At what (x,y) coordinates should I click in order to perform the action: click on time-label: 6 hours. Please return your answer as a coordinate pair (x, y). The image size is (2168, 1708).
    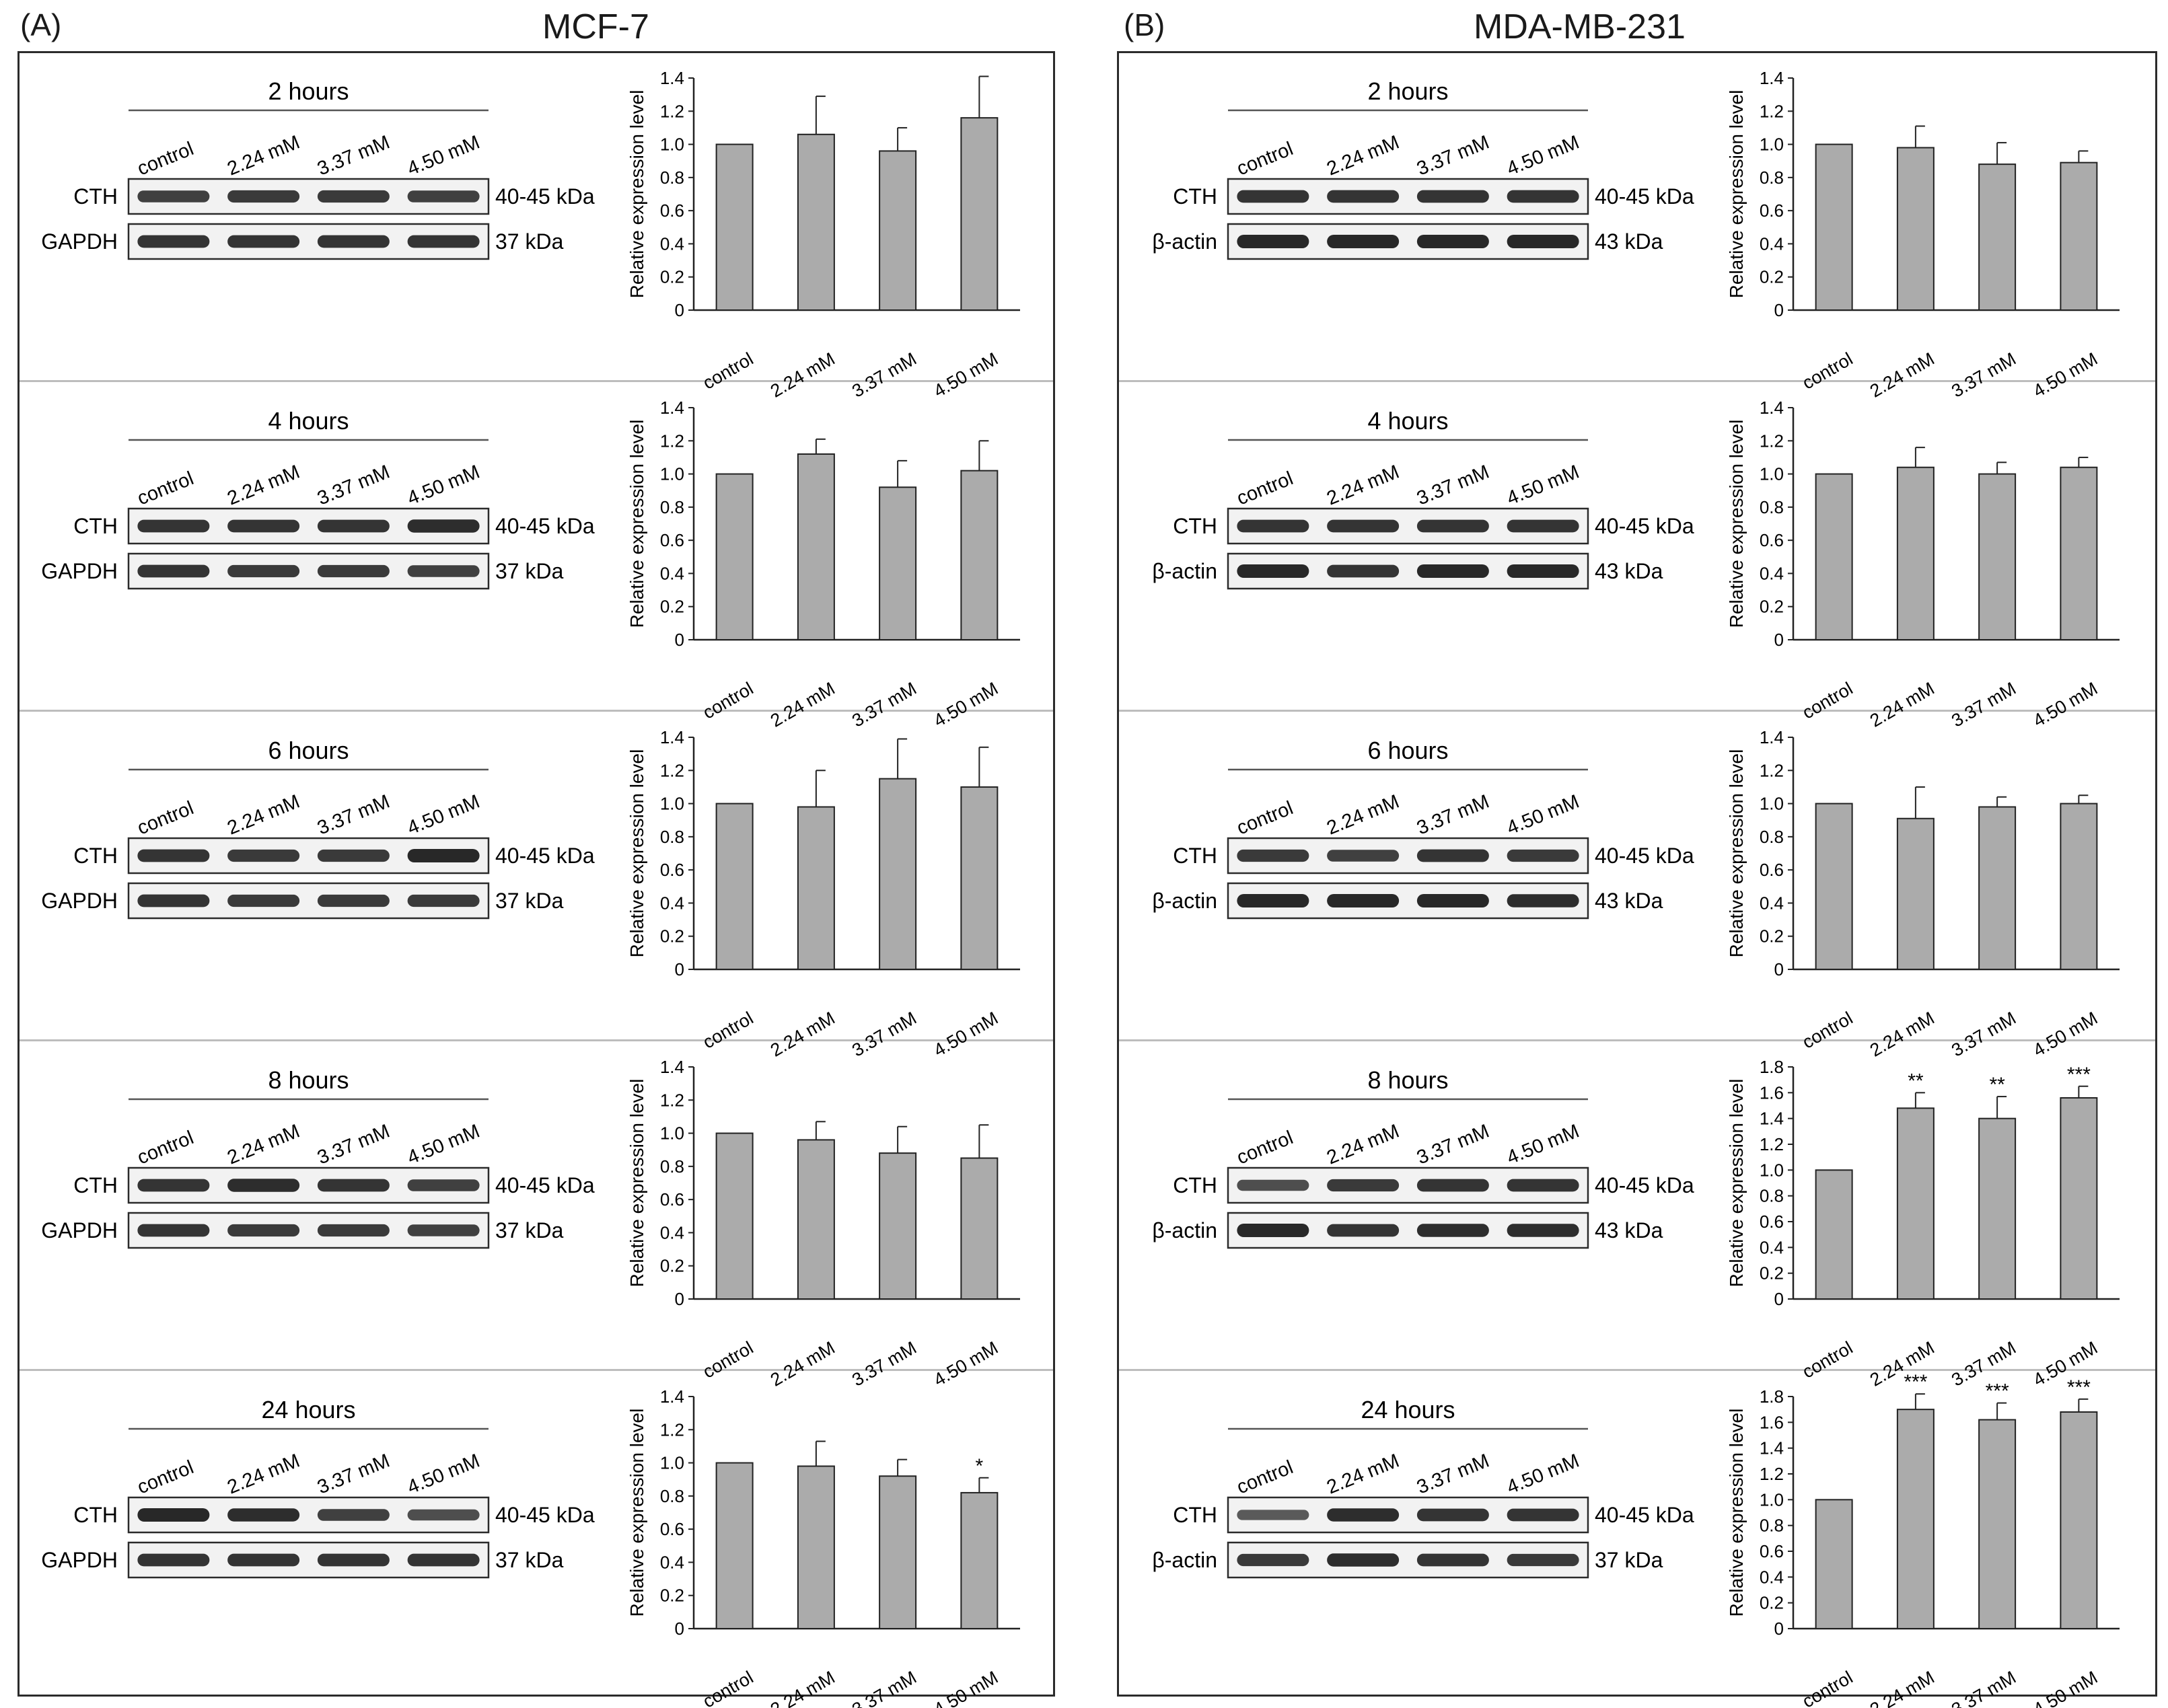
    Looking at the image, I should click on (1407, 750).